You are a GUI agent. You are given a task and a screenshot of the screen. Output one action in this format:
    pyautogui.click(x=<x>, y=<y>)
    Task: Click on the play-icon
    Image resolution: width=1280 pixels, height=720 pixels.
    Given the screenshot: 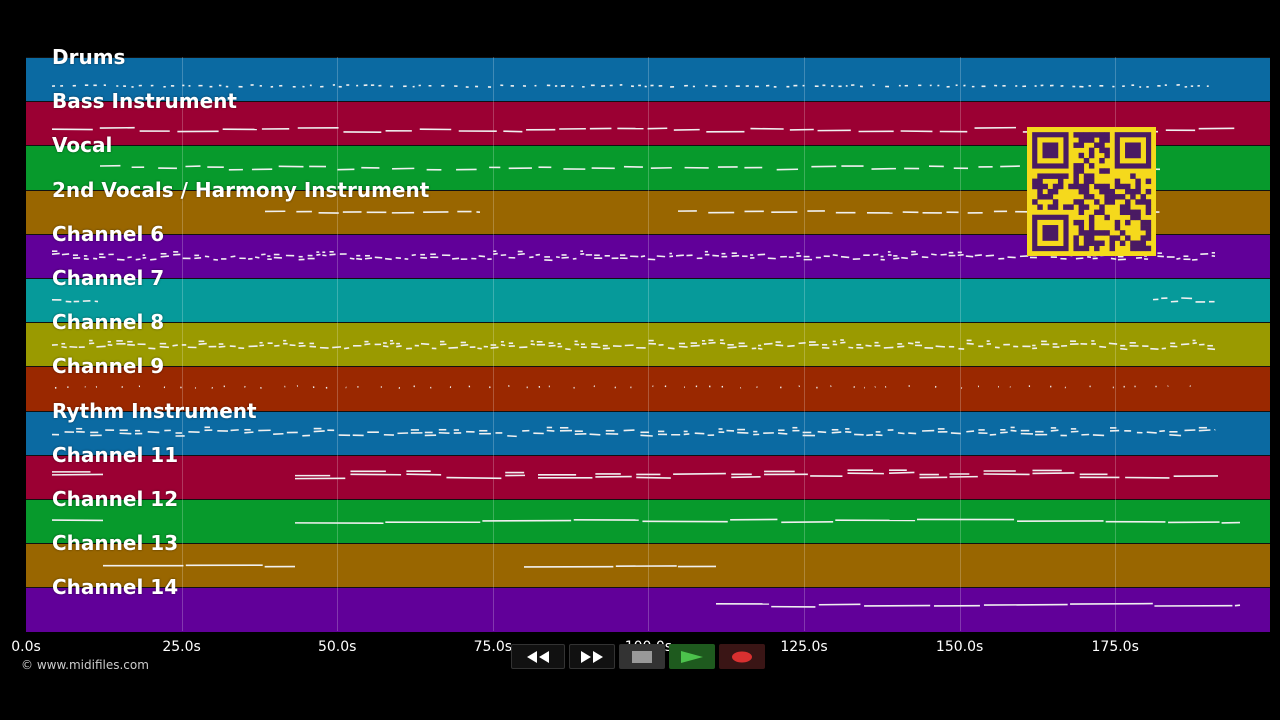 What is the action you would take?
    pyautogui.click(x=692, y=656)
    